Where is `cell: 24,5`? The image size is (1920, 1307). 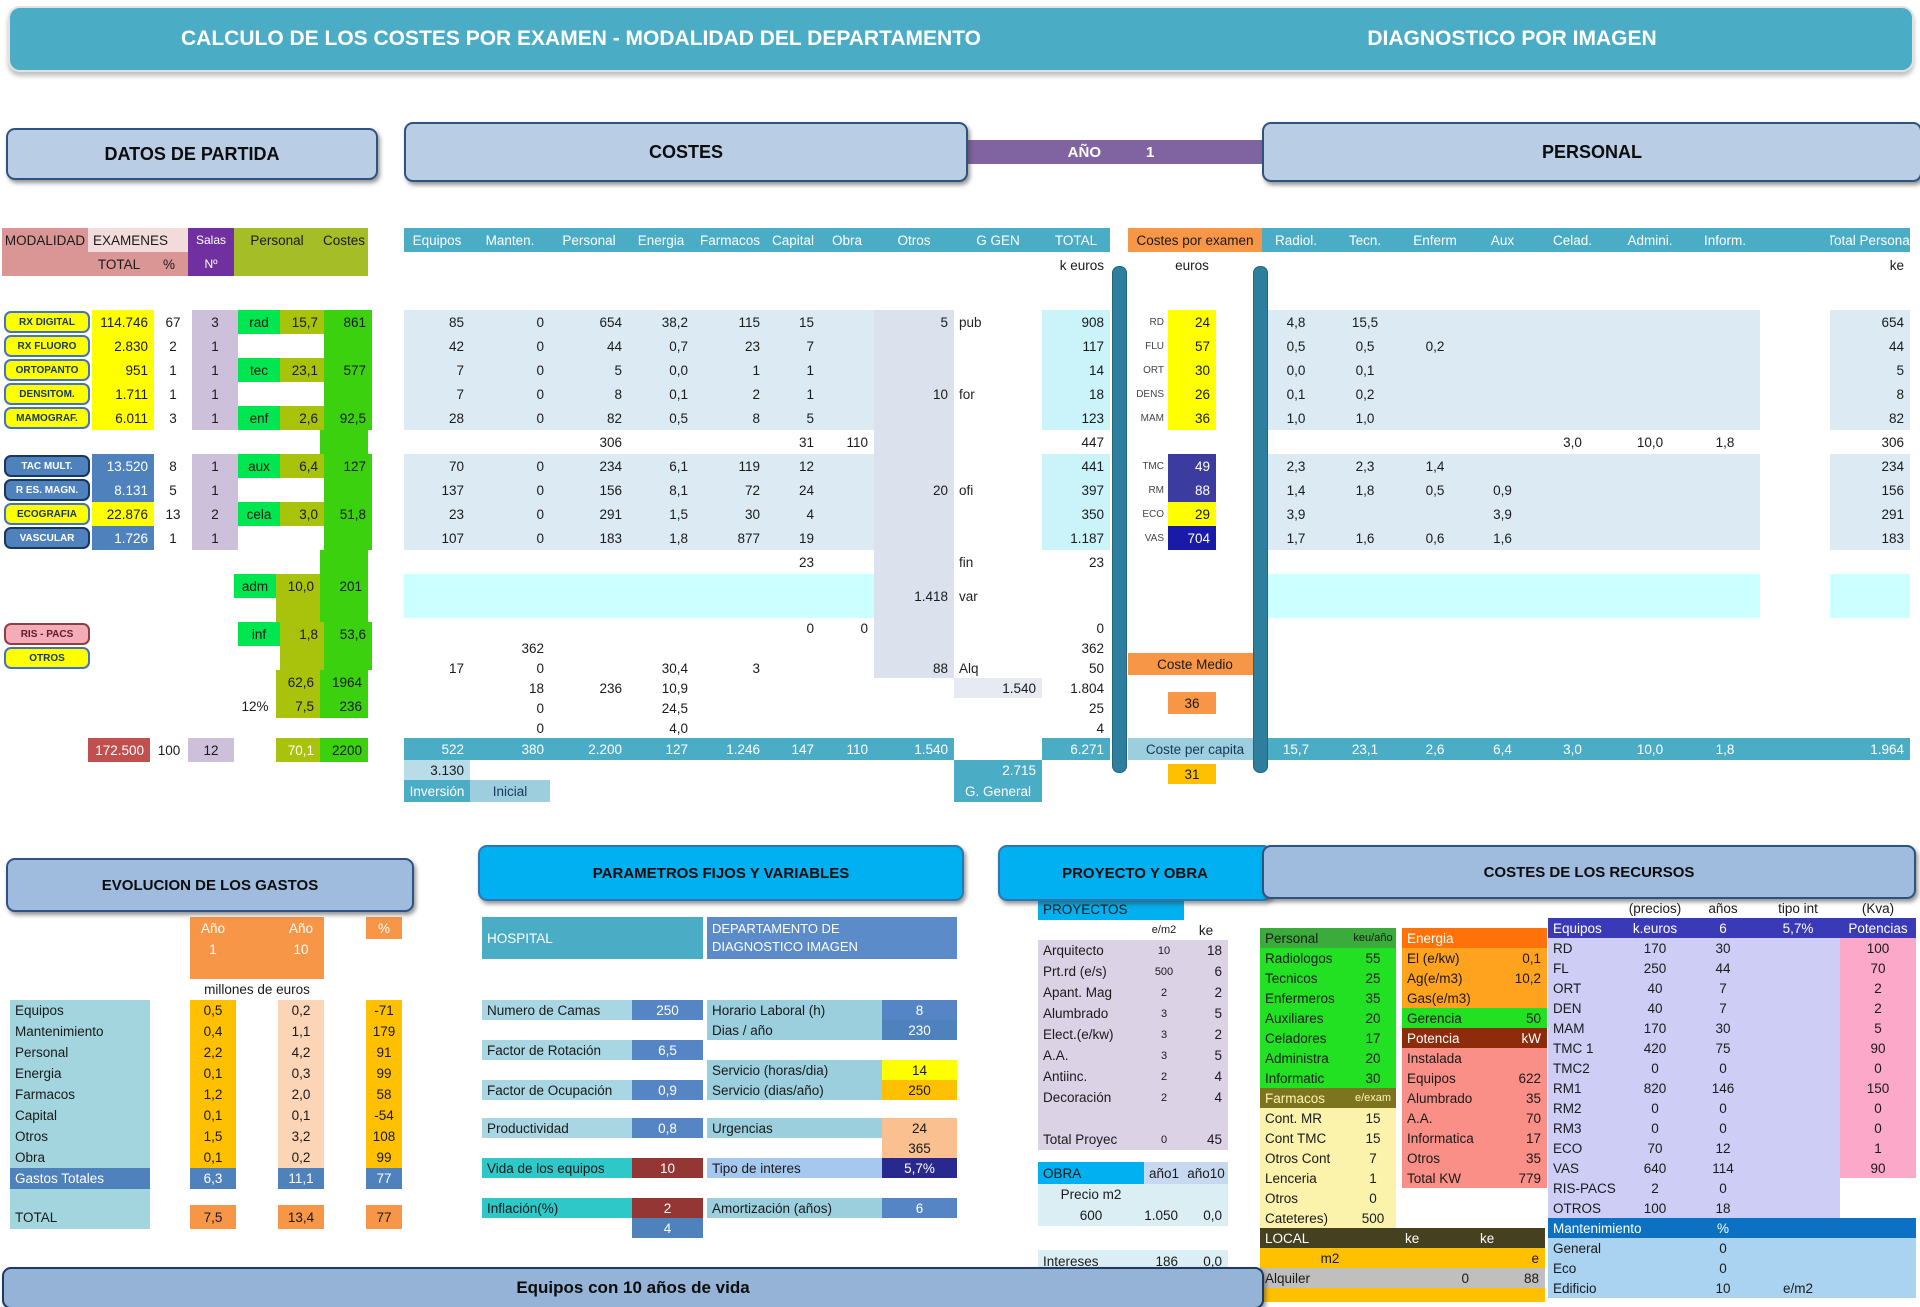
cell: 24,5 is located at coordinates (674, 708).